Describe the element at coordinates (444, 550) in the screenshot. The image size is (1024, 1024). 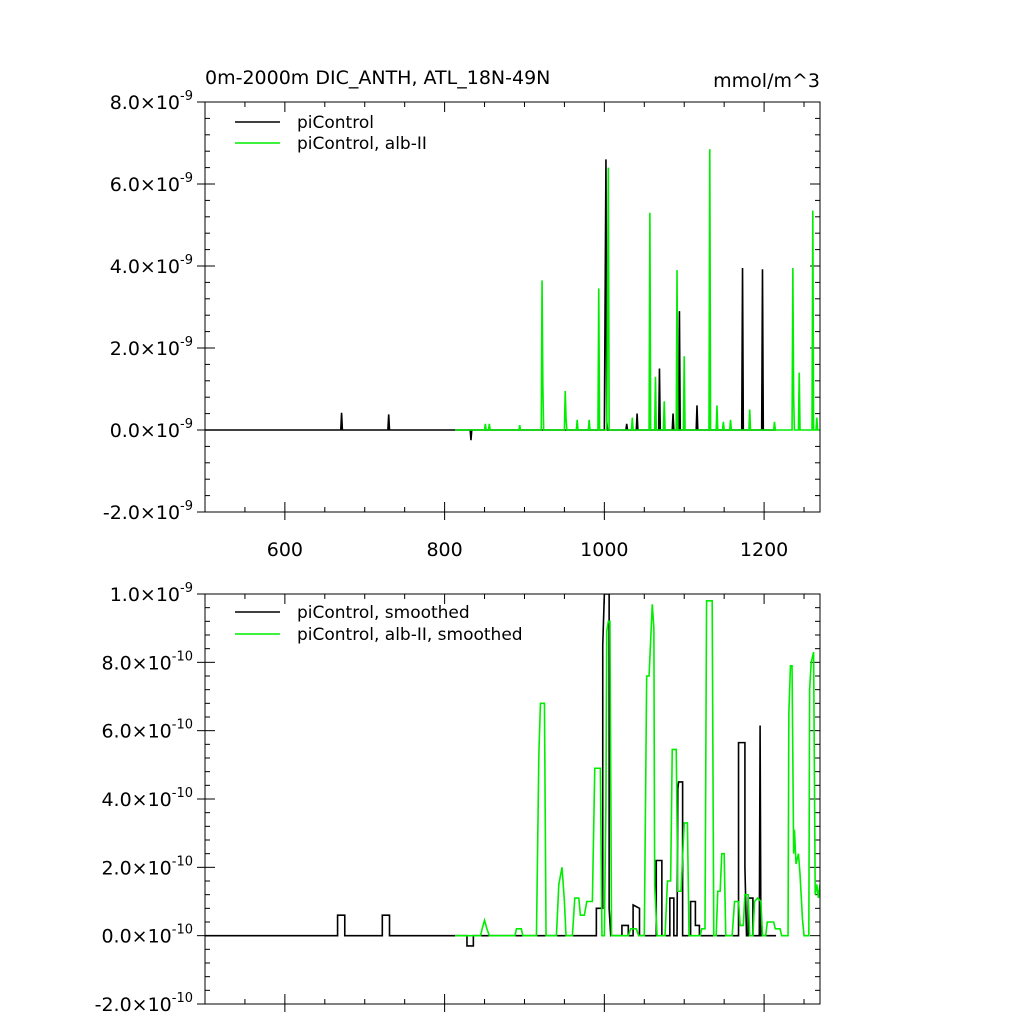
I see `x-tick-label: 800` at that location.